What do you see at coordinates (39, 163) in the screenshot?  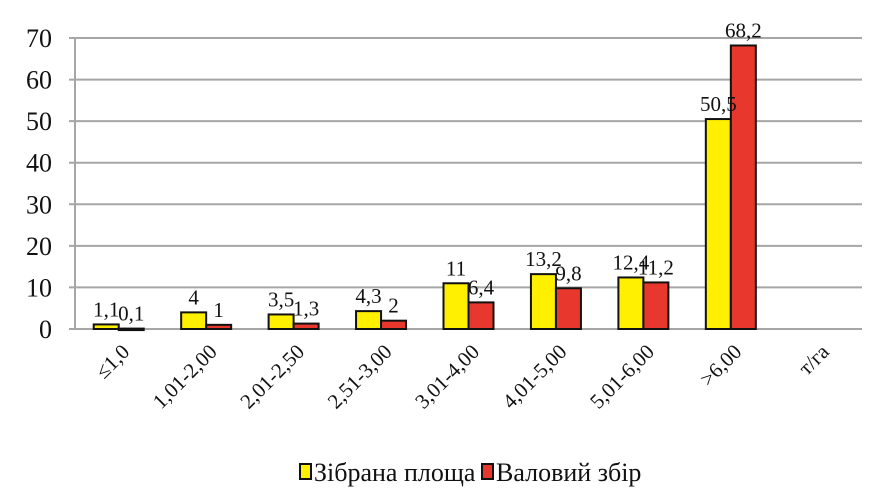 I see `y-tick-label: 40` at bounding box center [39, 163].